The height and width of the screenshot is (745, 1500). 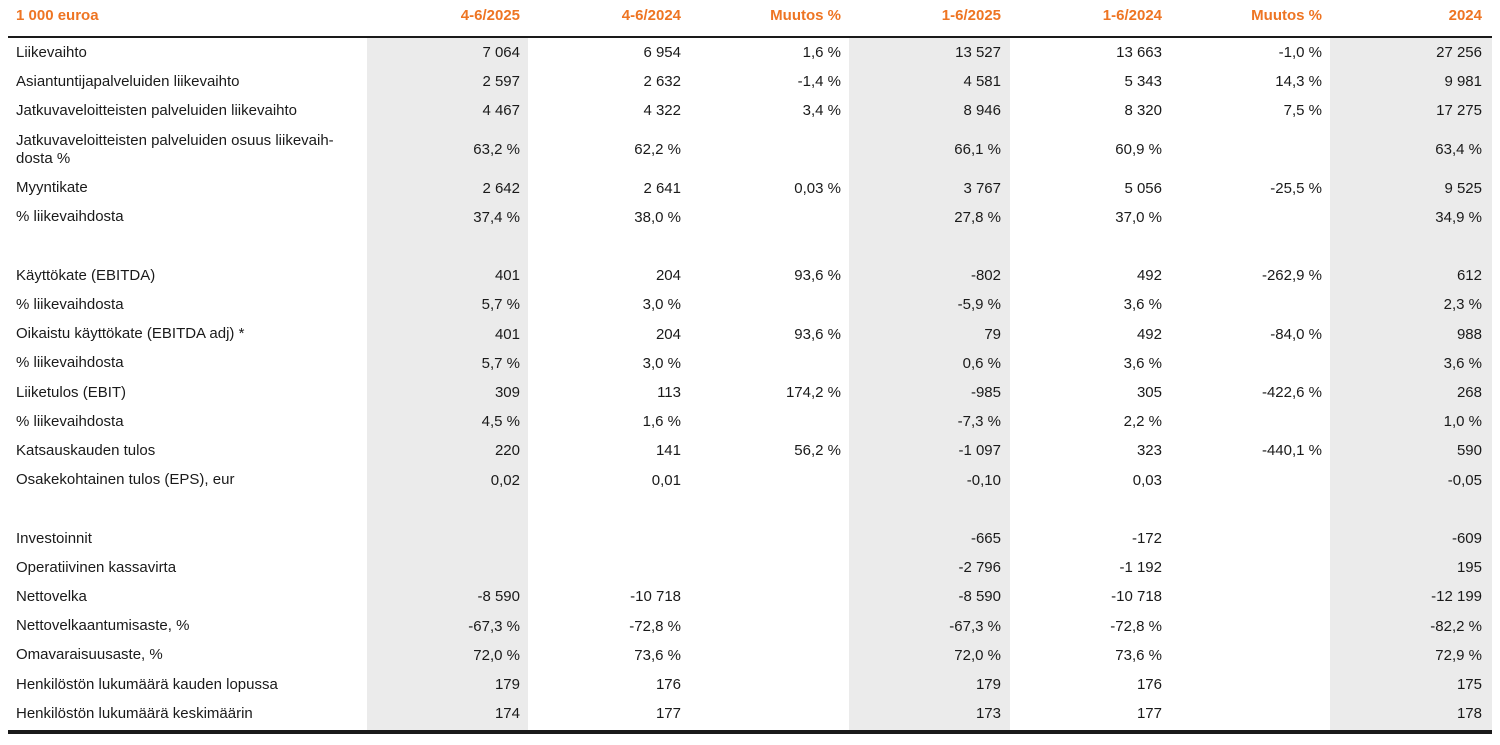 What do you see at coordinates (1291, 451) in the screenshot?
I see `cell-change-h1: -440,1 %` at bounding box center [1291, 451].